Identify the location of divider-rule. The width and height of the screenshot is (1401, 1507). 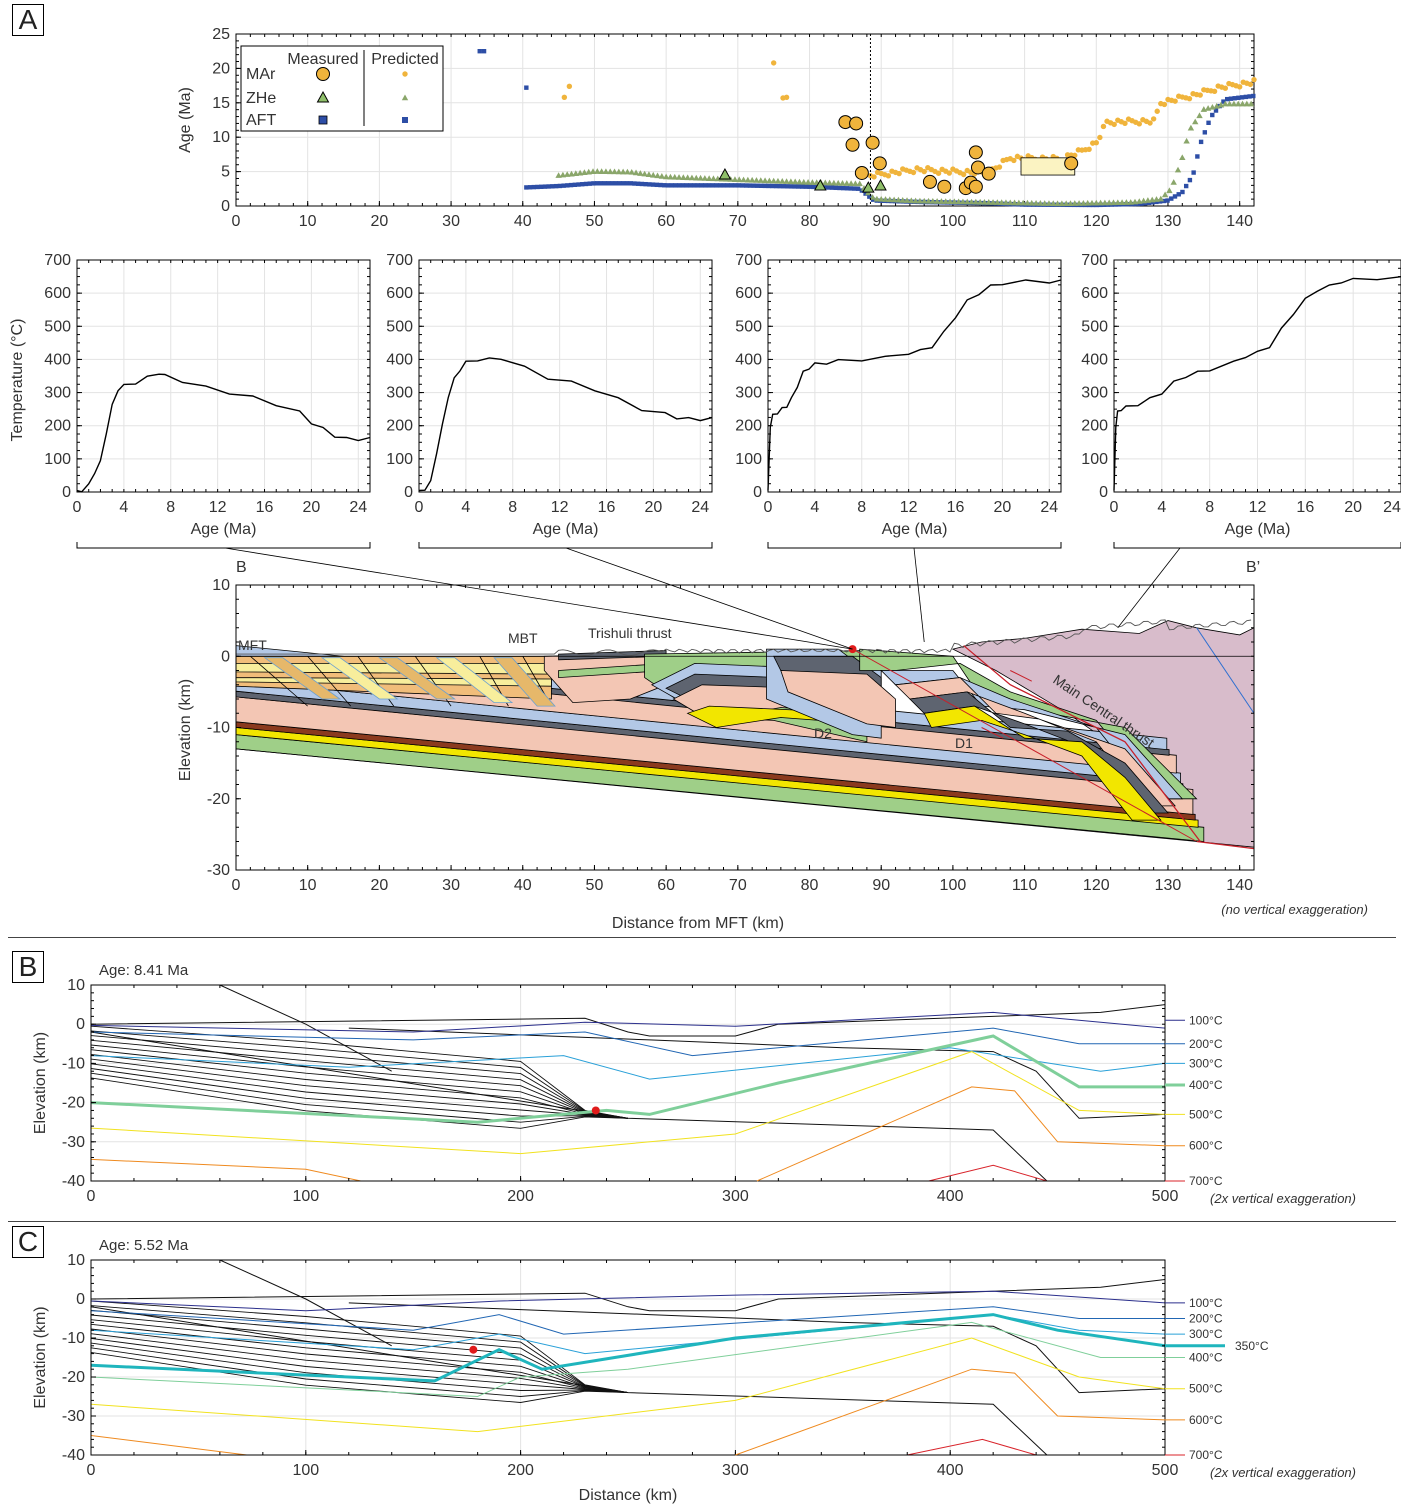
(702, 937).